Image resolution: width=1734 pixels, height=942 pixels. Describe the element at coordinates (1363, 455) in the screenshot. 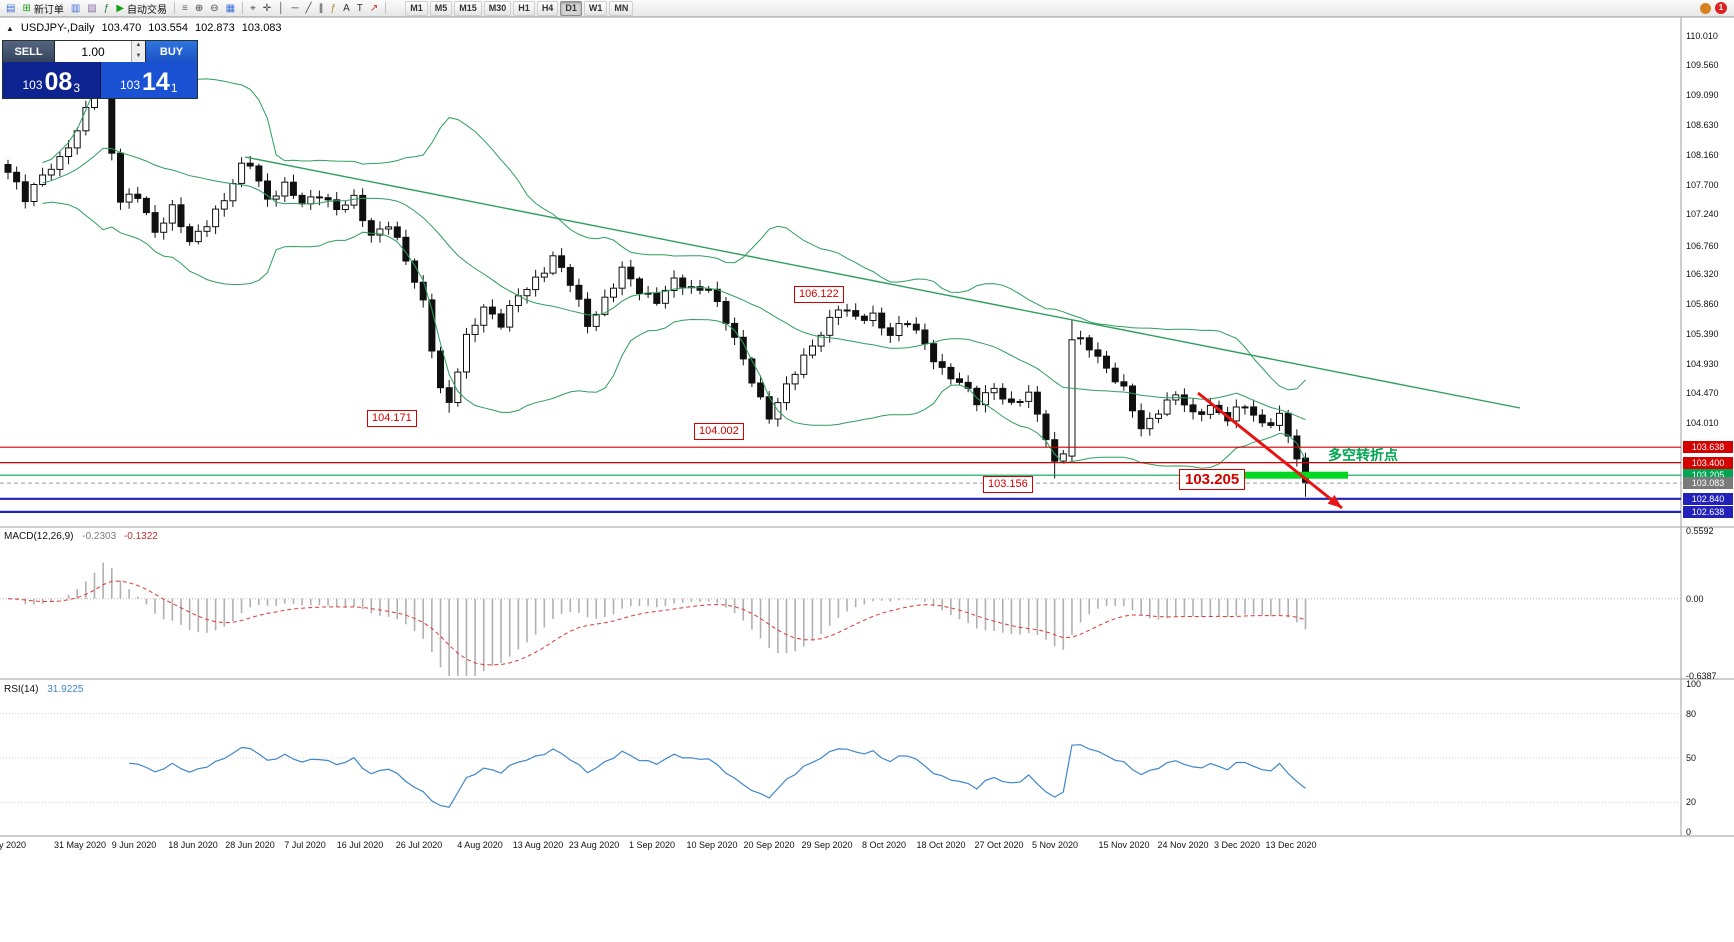

I see `turning-point-label: 多空转折点` at that location.